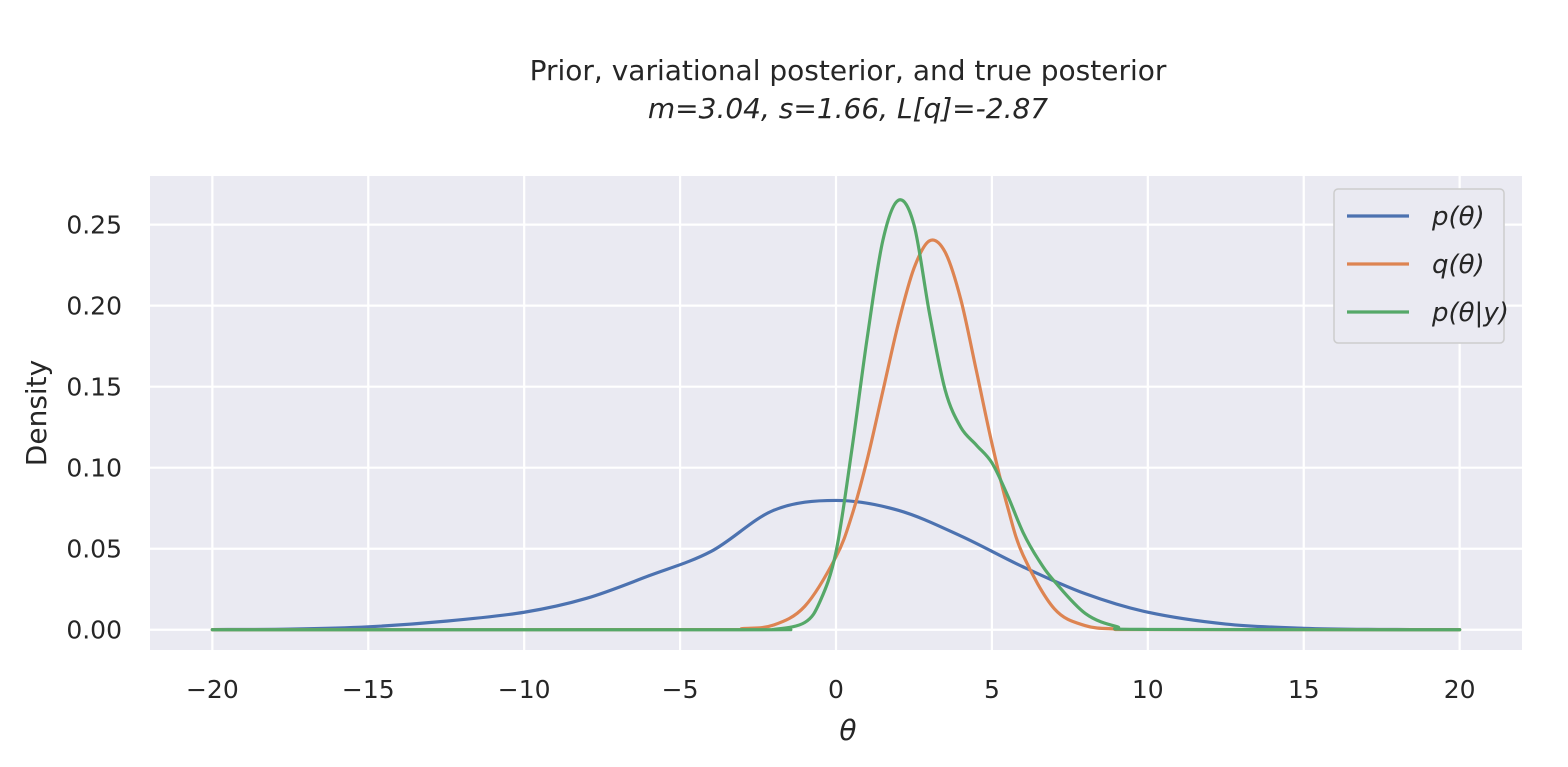  What do you see at coordinates (1458, 217) in the screenshot?
I see `legend-label-0: p(θ)` at bounding box center [1458, 217].